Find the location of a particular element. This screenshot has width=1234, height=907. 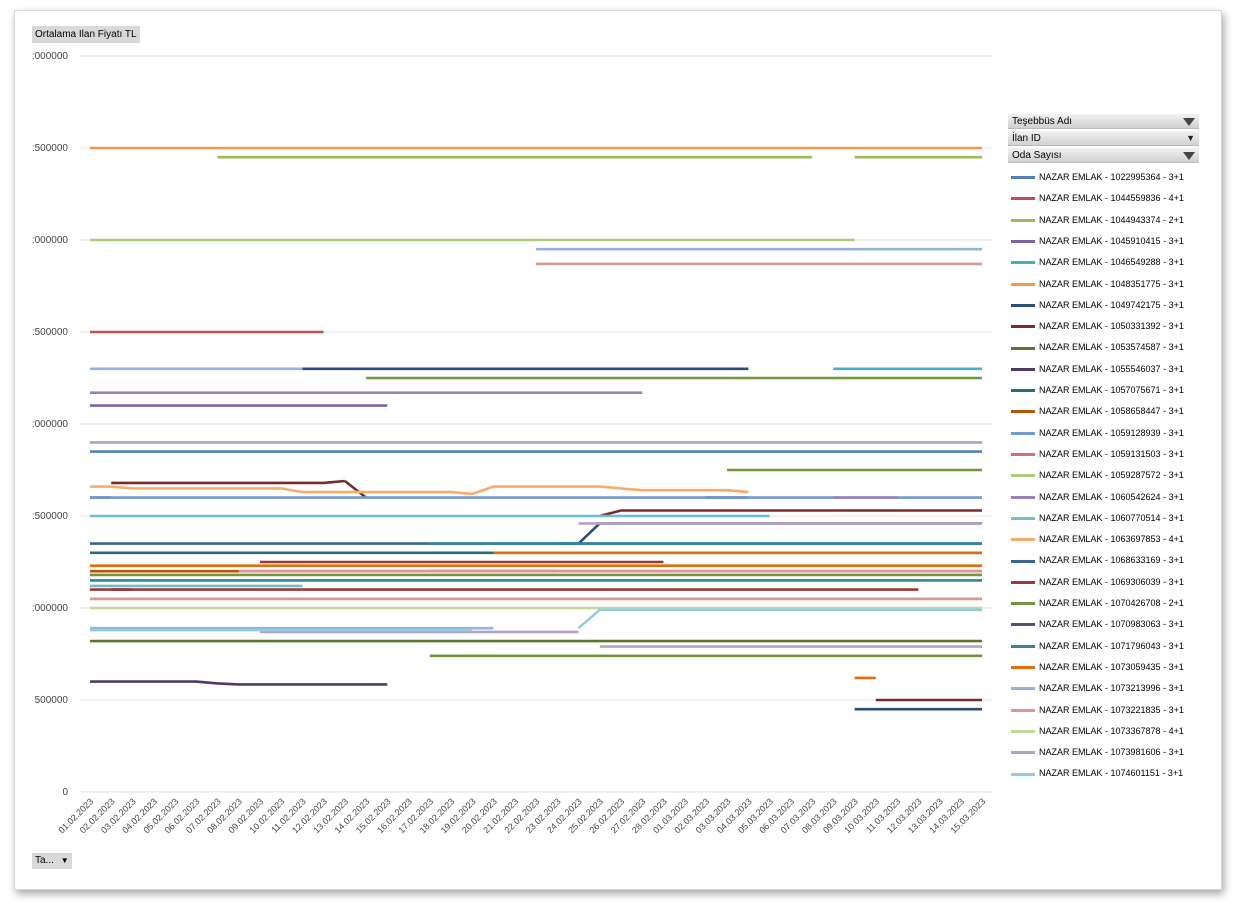

legend-label: NAZAR EMLAK - 1071796043 - 3+1 is located at coordinates (1111, 645).